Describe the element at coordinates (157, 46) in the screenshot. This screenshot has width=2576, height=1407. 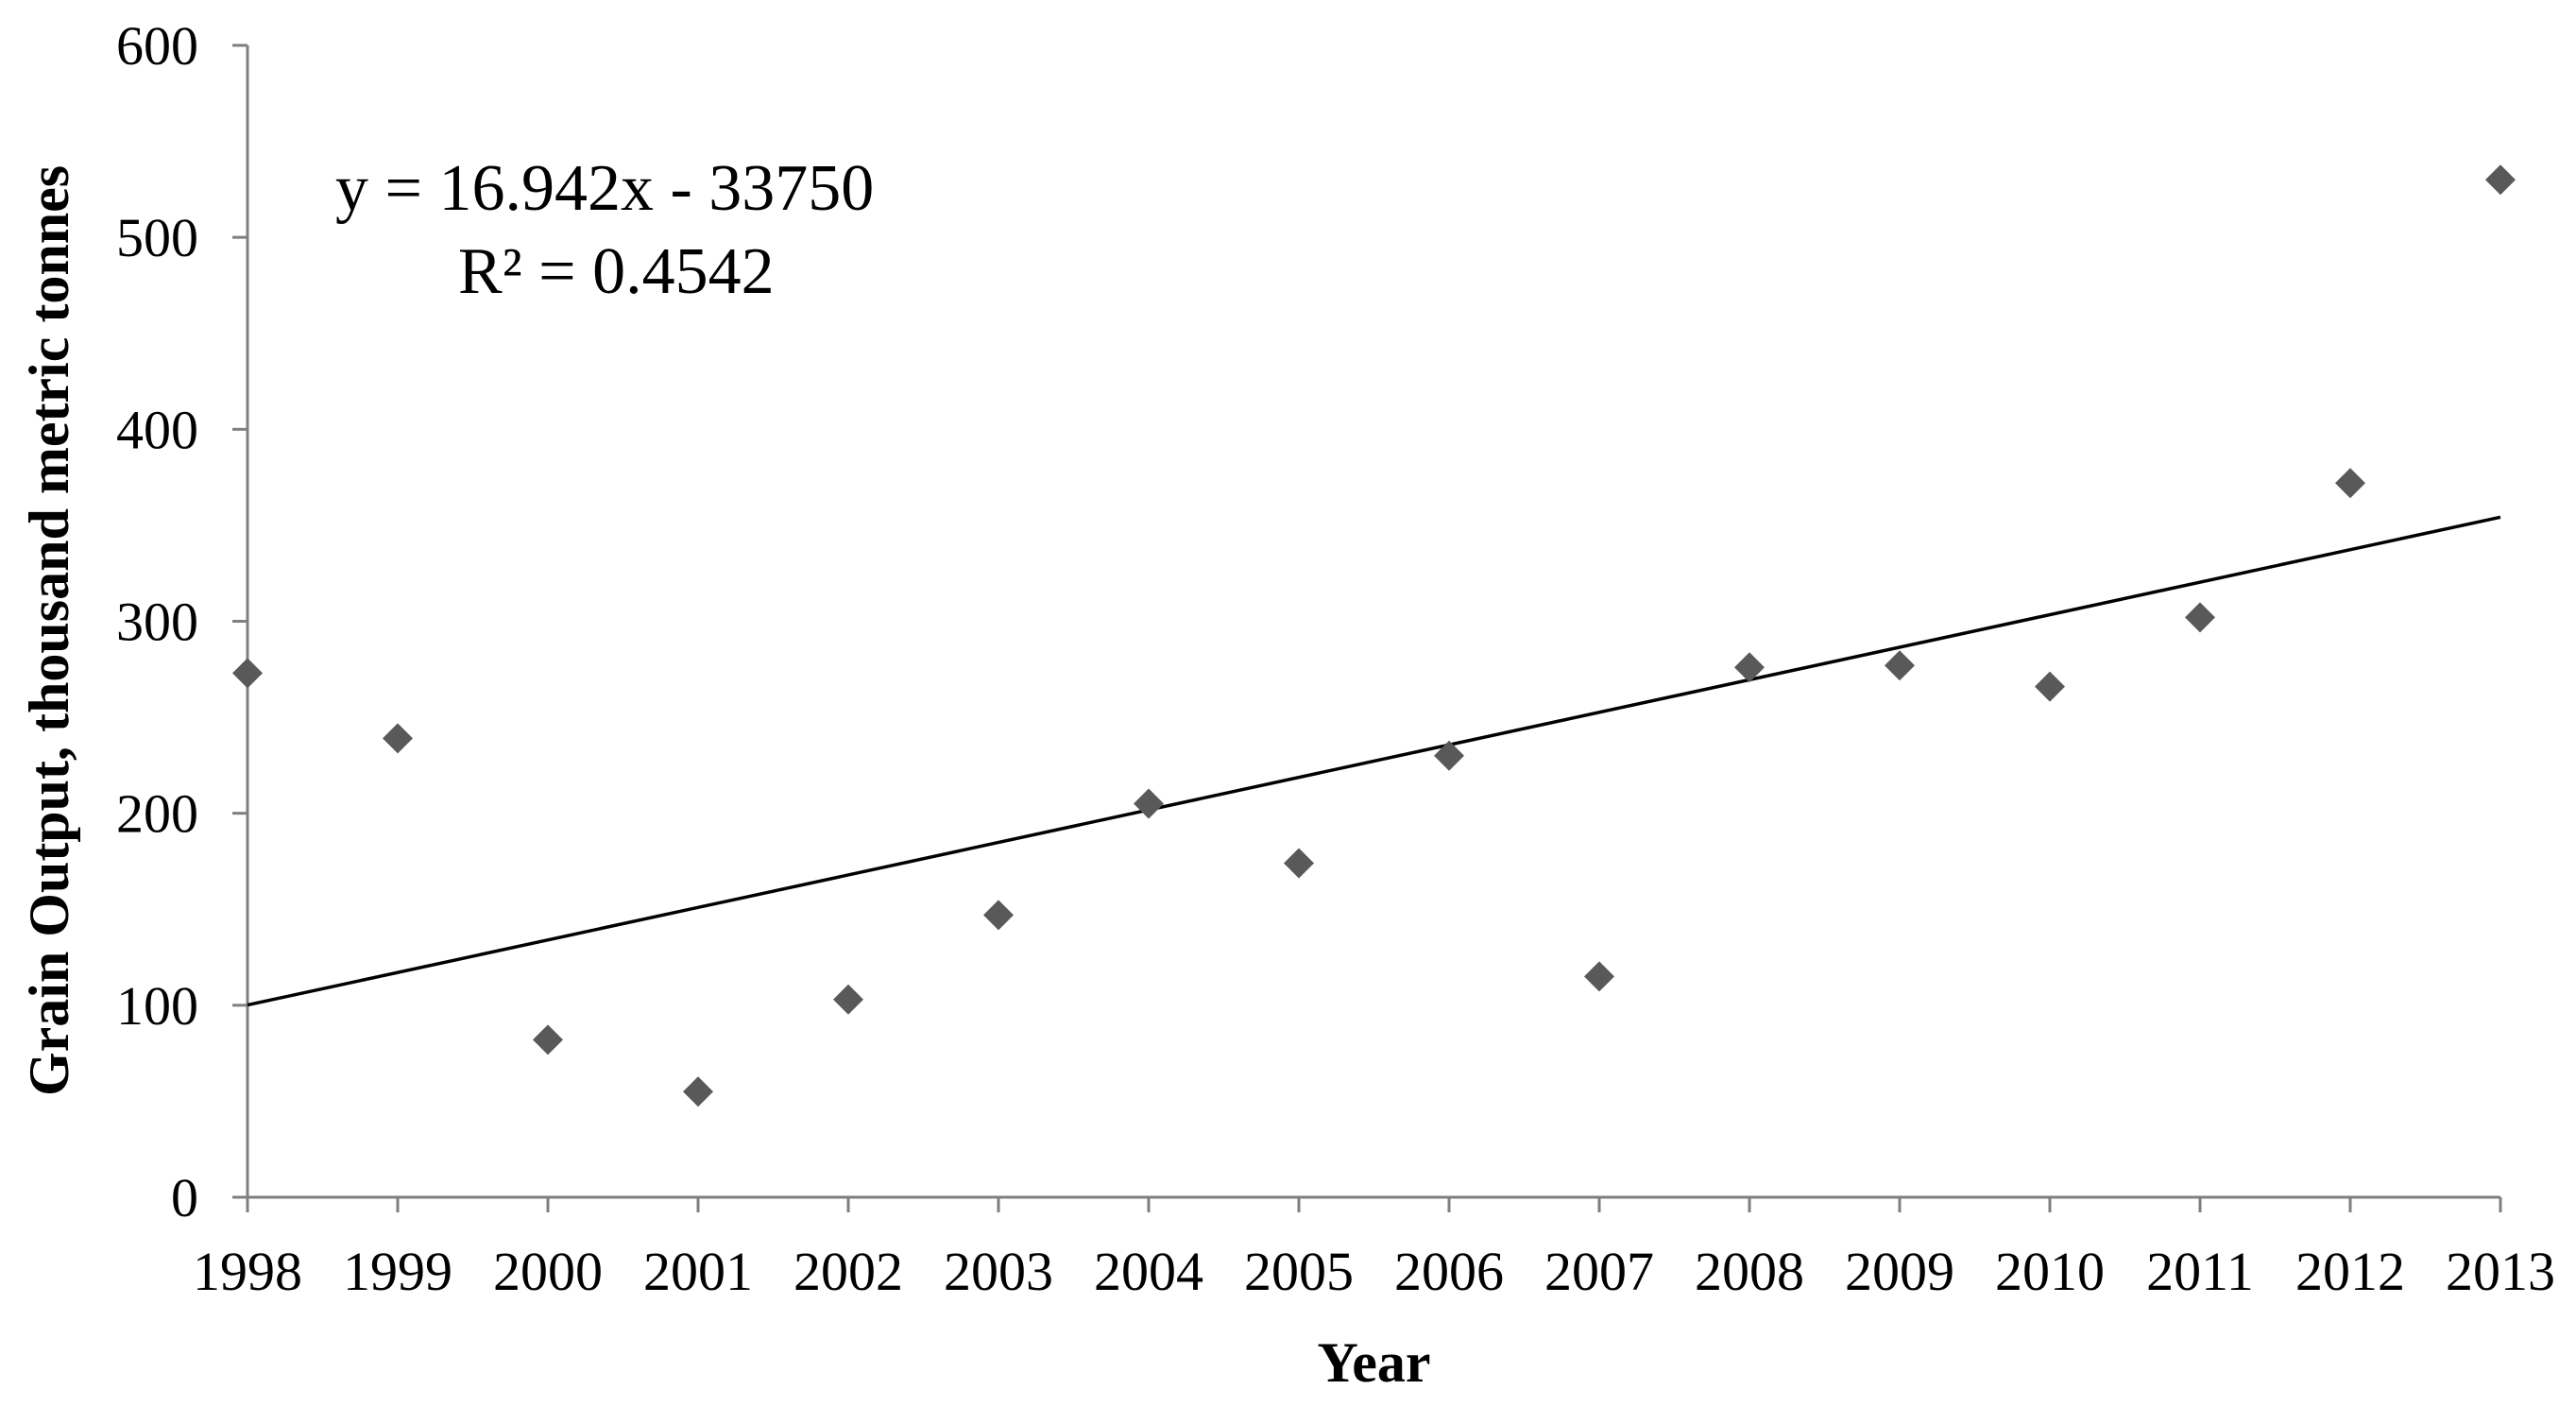
I see `y-tick-label: 600` at that location.